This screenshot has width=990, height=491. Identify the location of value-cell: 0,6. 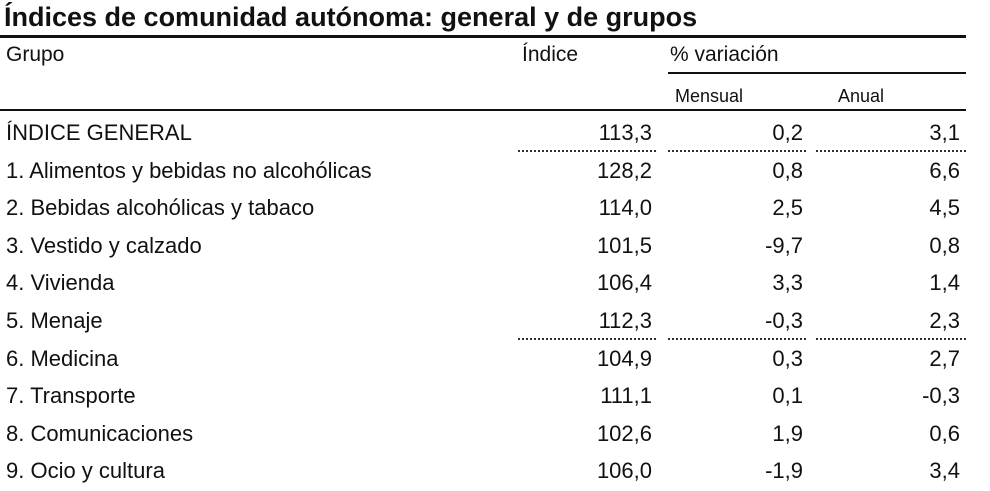
(944, 433).